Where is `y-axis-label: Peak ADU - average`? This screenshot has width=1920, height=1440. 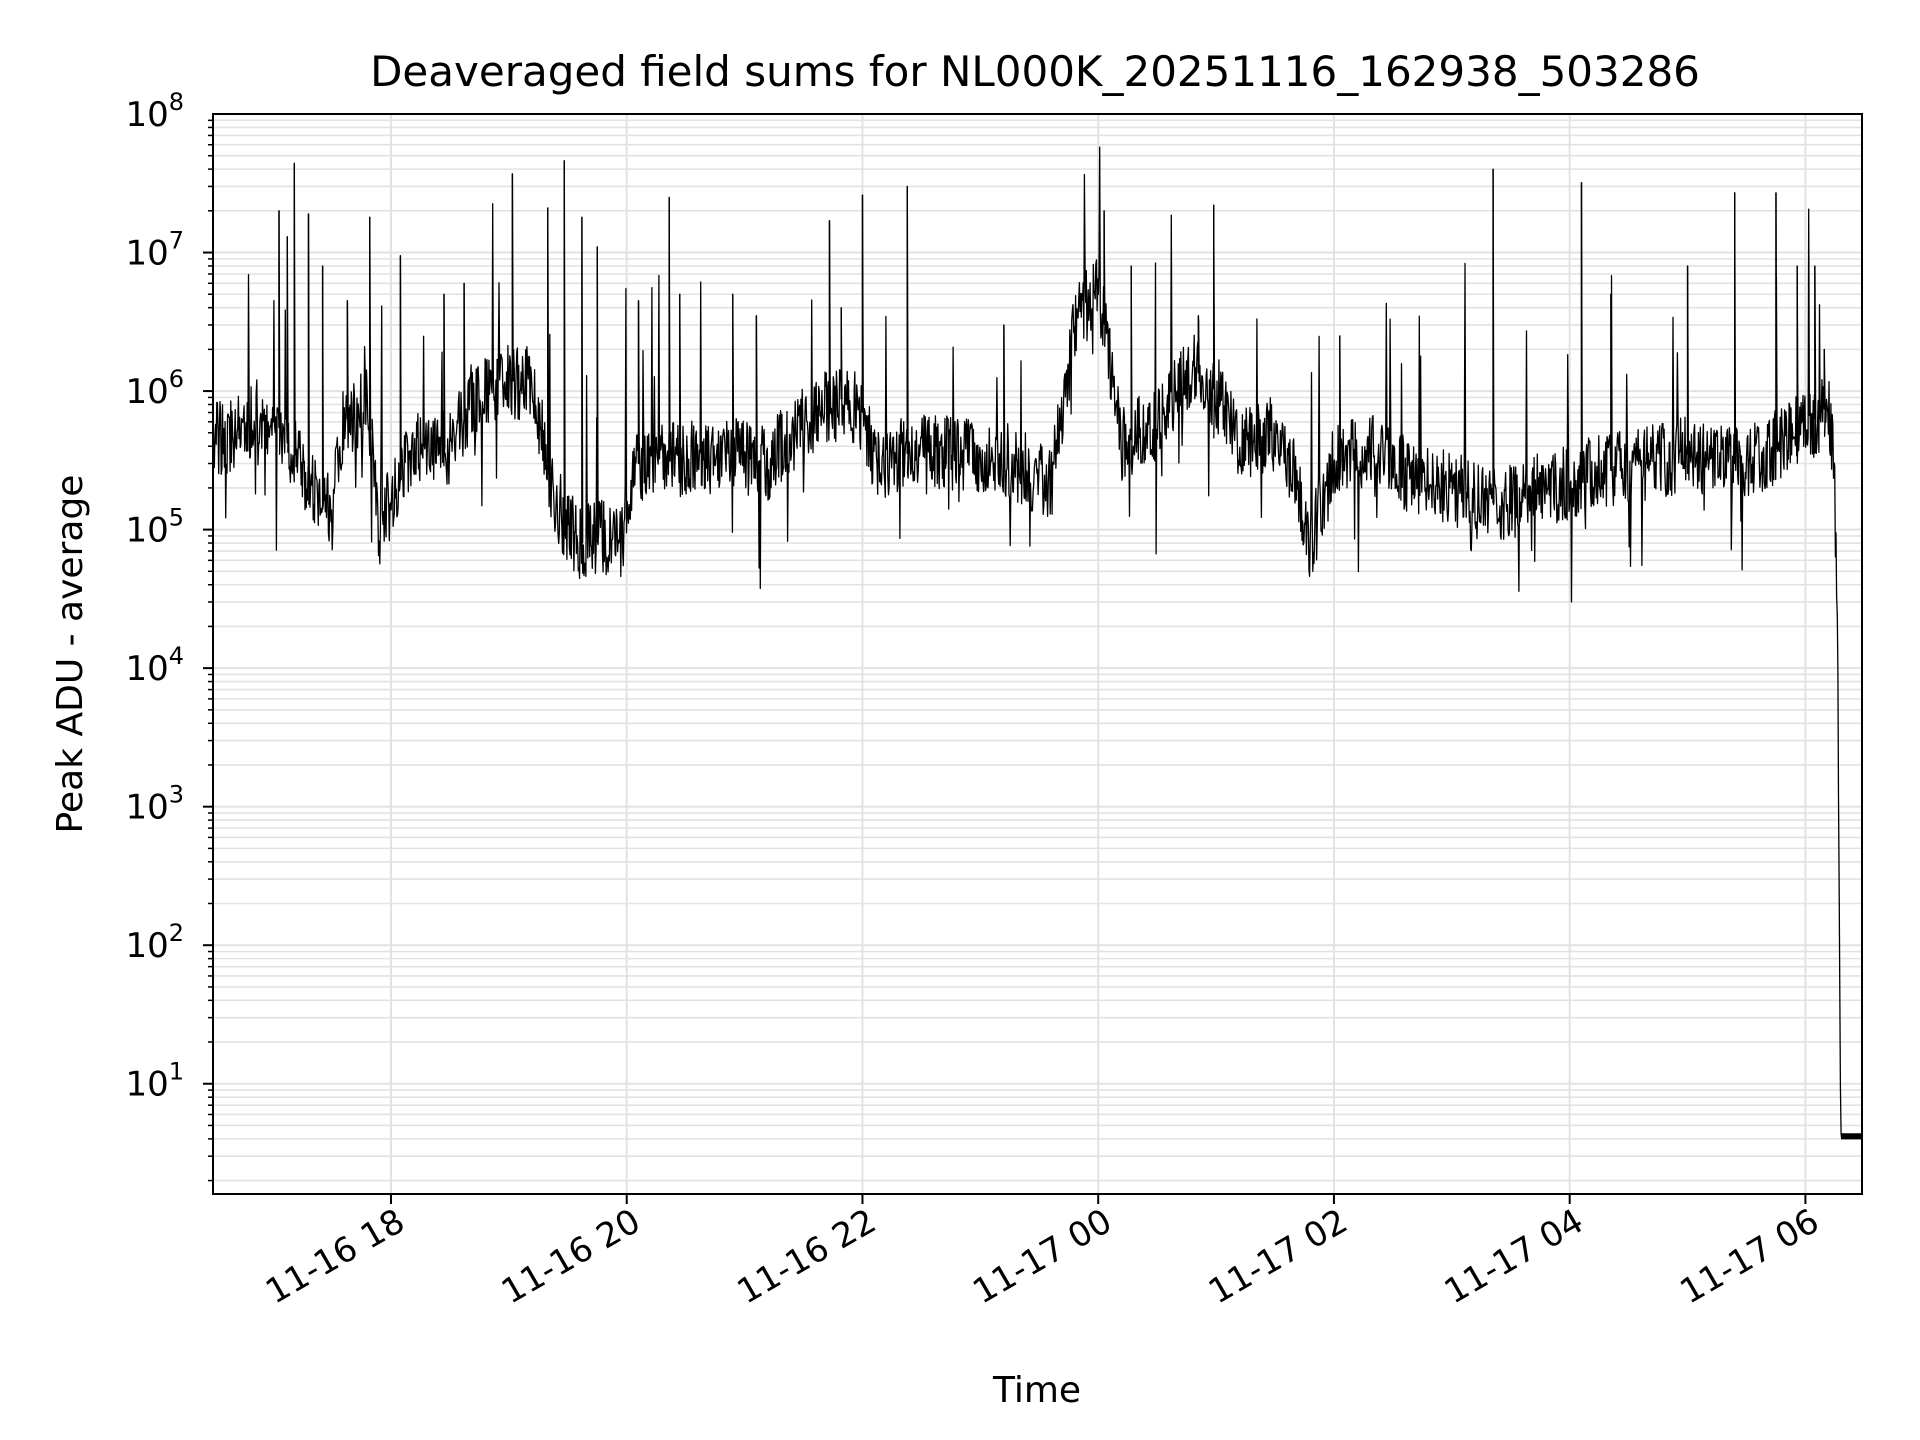
y-axis-label: Peak ADU - average is located at coordinates (70, 654).